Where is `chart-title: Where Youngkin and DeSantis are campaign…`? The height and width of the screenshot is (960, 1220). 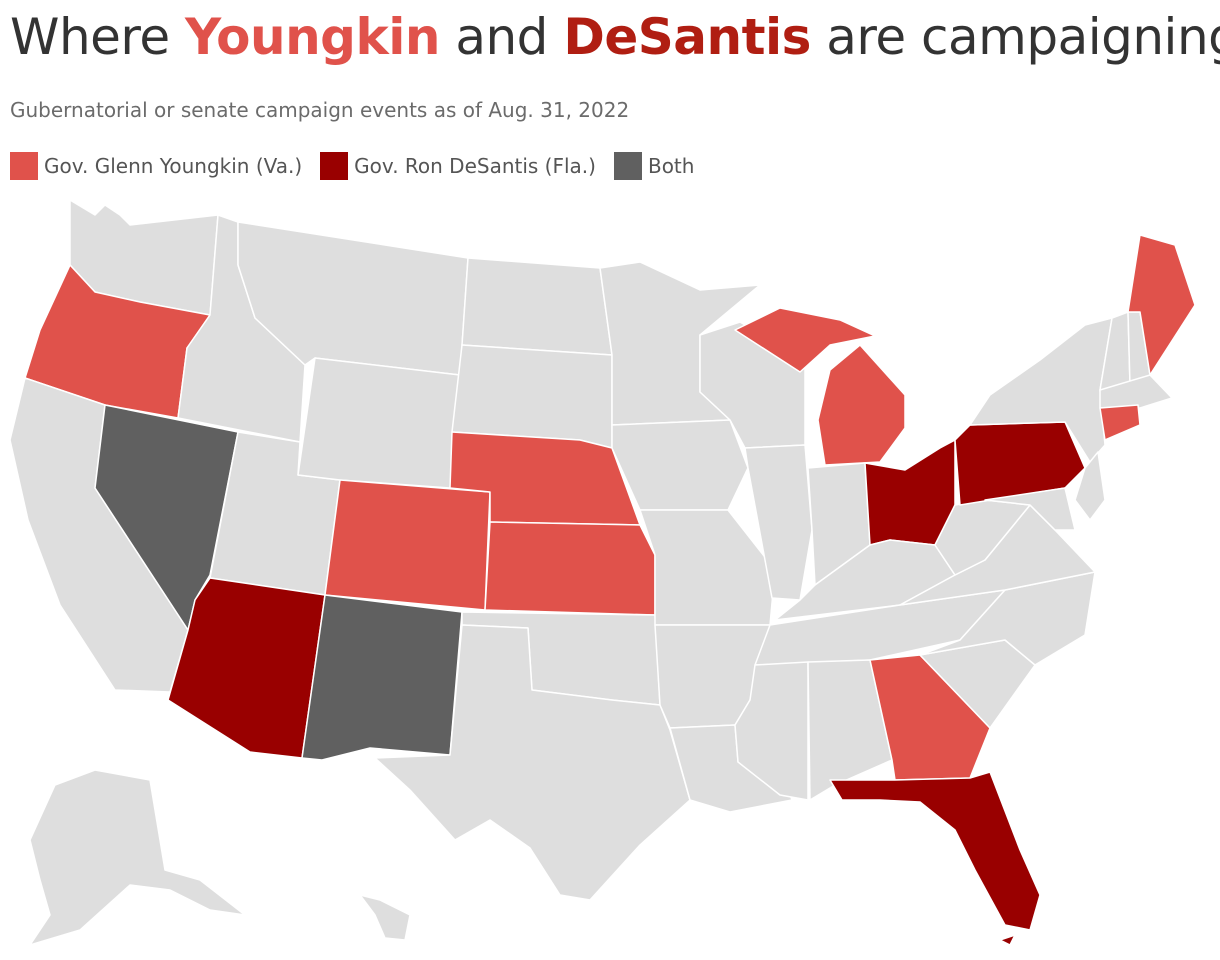
chart-title: Where Youngkin and DeSantis are campaign… is located at coordinates (615, 37).